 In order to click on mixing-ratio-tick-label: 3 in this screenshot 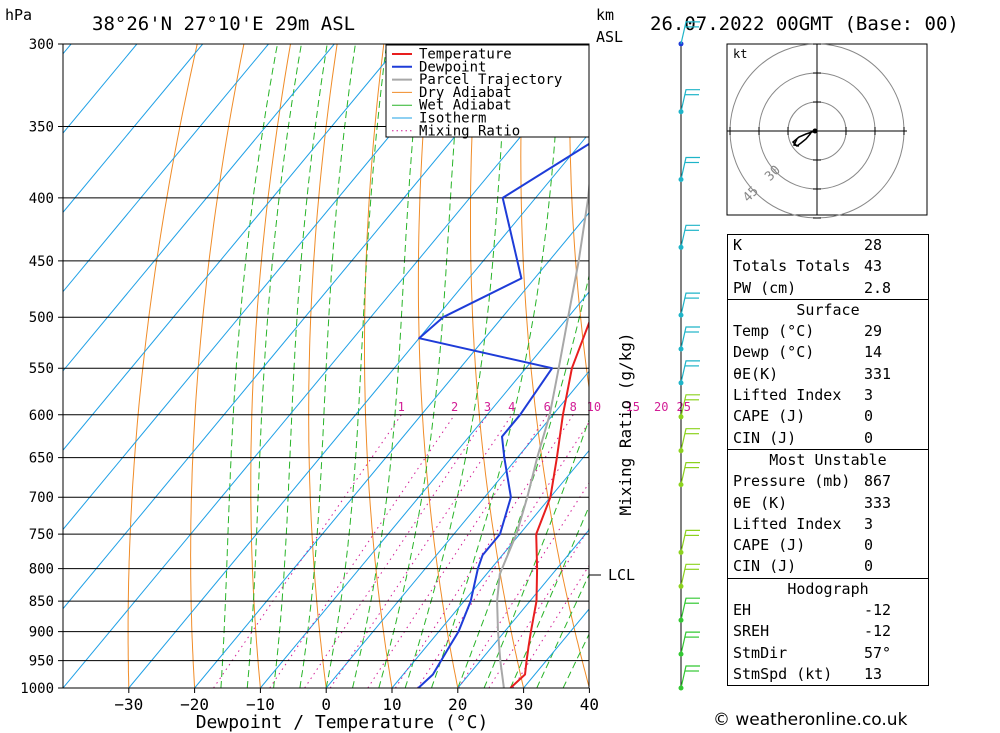, I will do `click(487, 407)`.